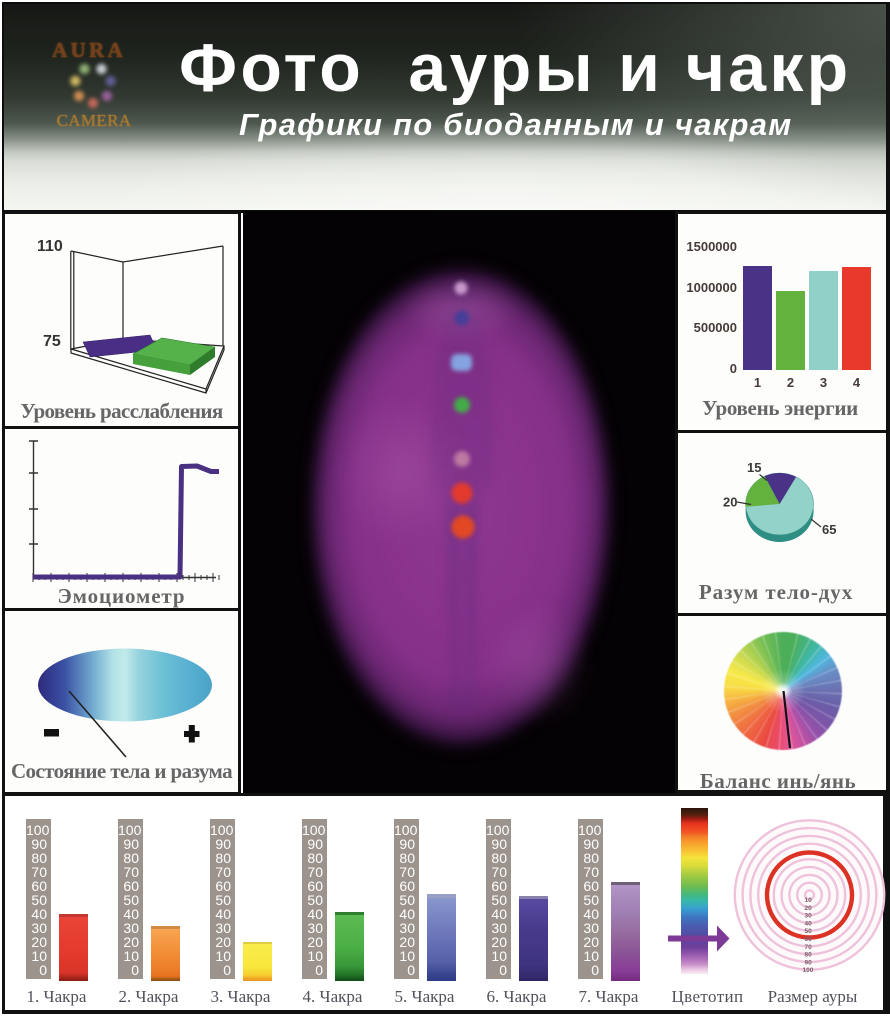 This screenshot has height=1024, width=890. Describe the element at coordinates (809, 947) in the screenshot. I see `svg-text: 70` at that location.